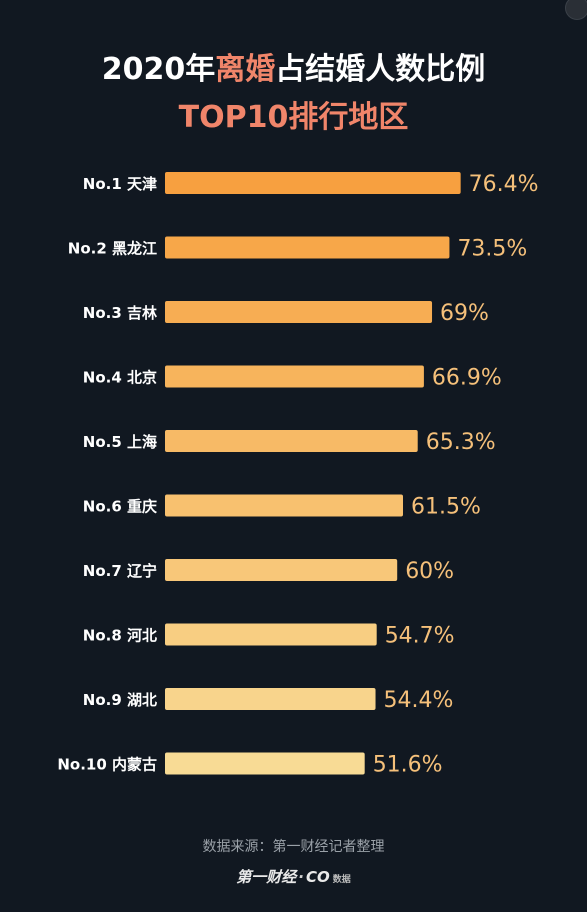  Describe the element at coordinates (120, 700) in the screenshot. I see `category-label: No.9 湖北` at that location.